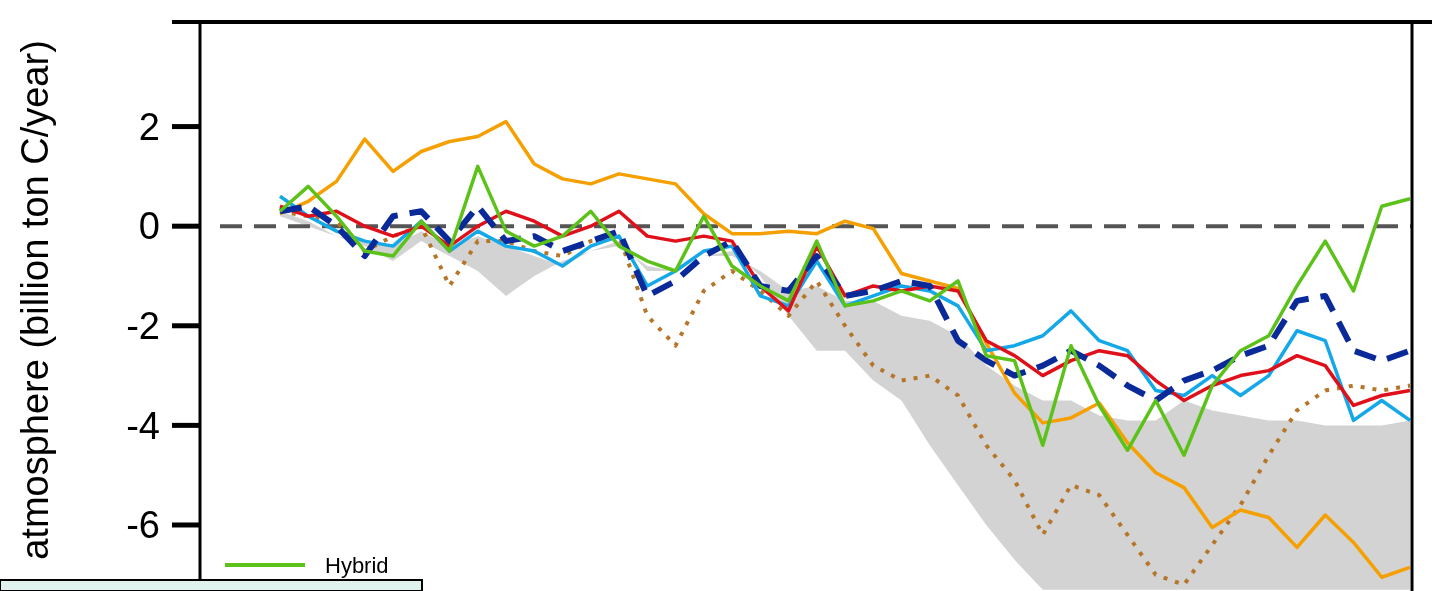 The width and height of the screenshot is (1435, 591). I want to click on y-tick-label: -4, so click(143, 425).